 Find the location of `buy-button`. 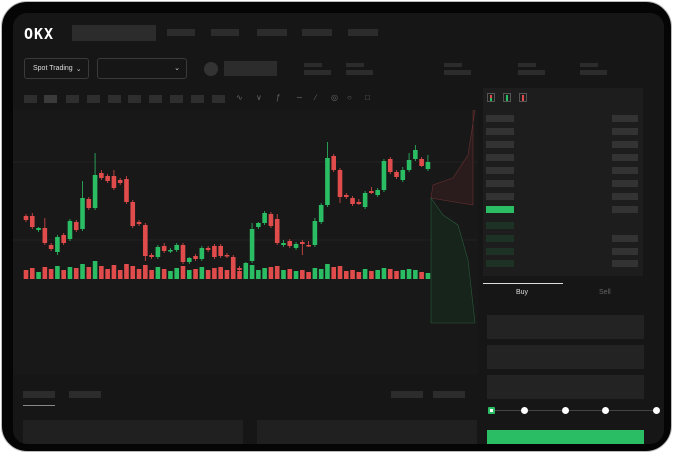

buy-button is located at coordinates (565, 437).